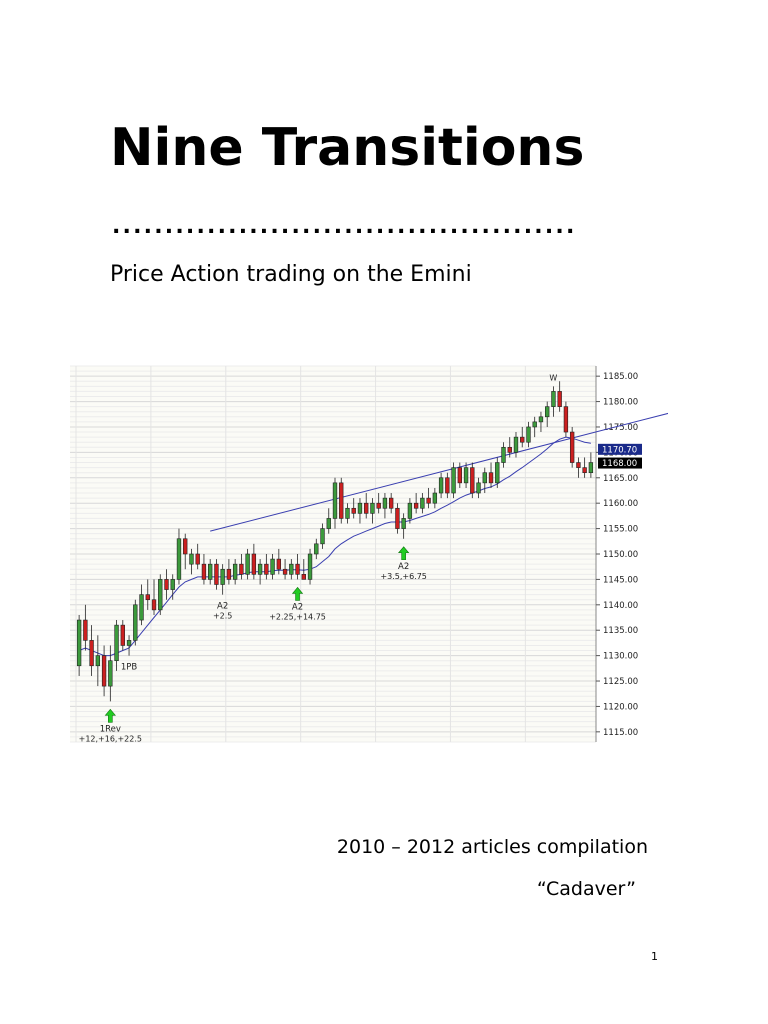  What do you see at coordinates (297, 616) in the screenshot?
I see `annotation-sublabel: +2.25,+14.75` at bounding box center [297, 616].